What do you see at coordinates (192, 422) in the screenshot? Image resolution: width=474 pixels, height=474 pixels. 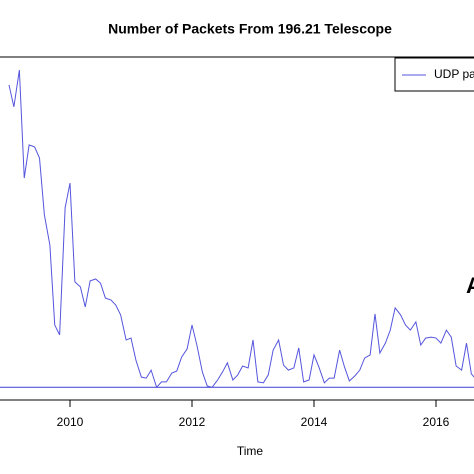 I see `x-tick-label: 2012` at bounding box center [192, 422].